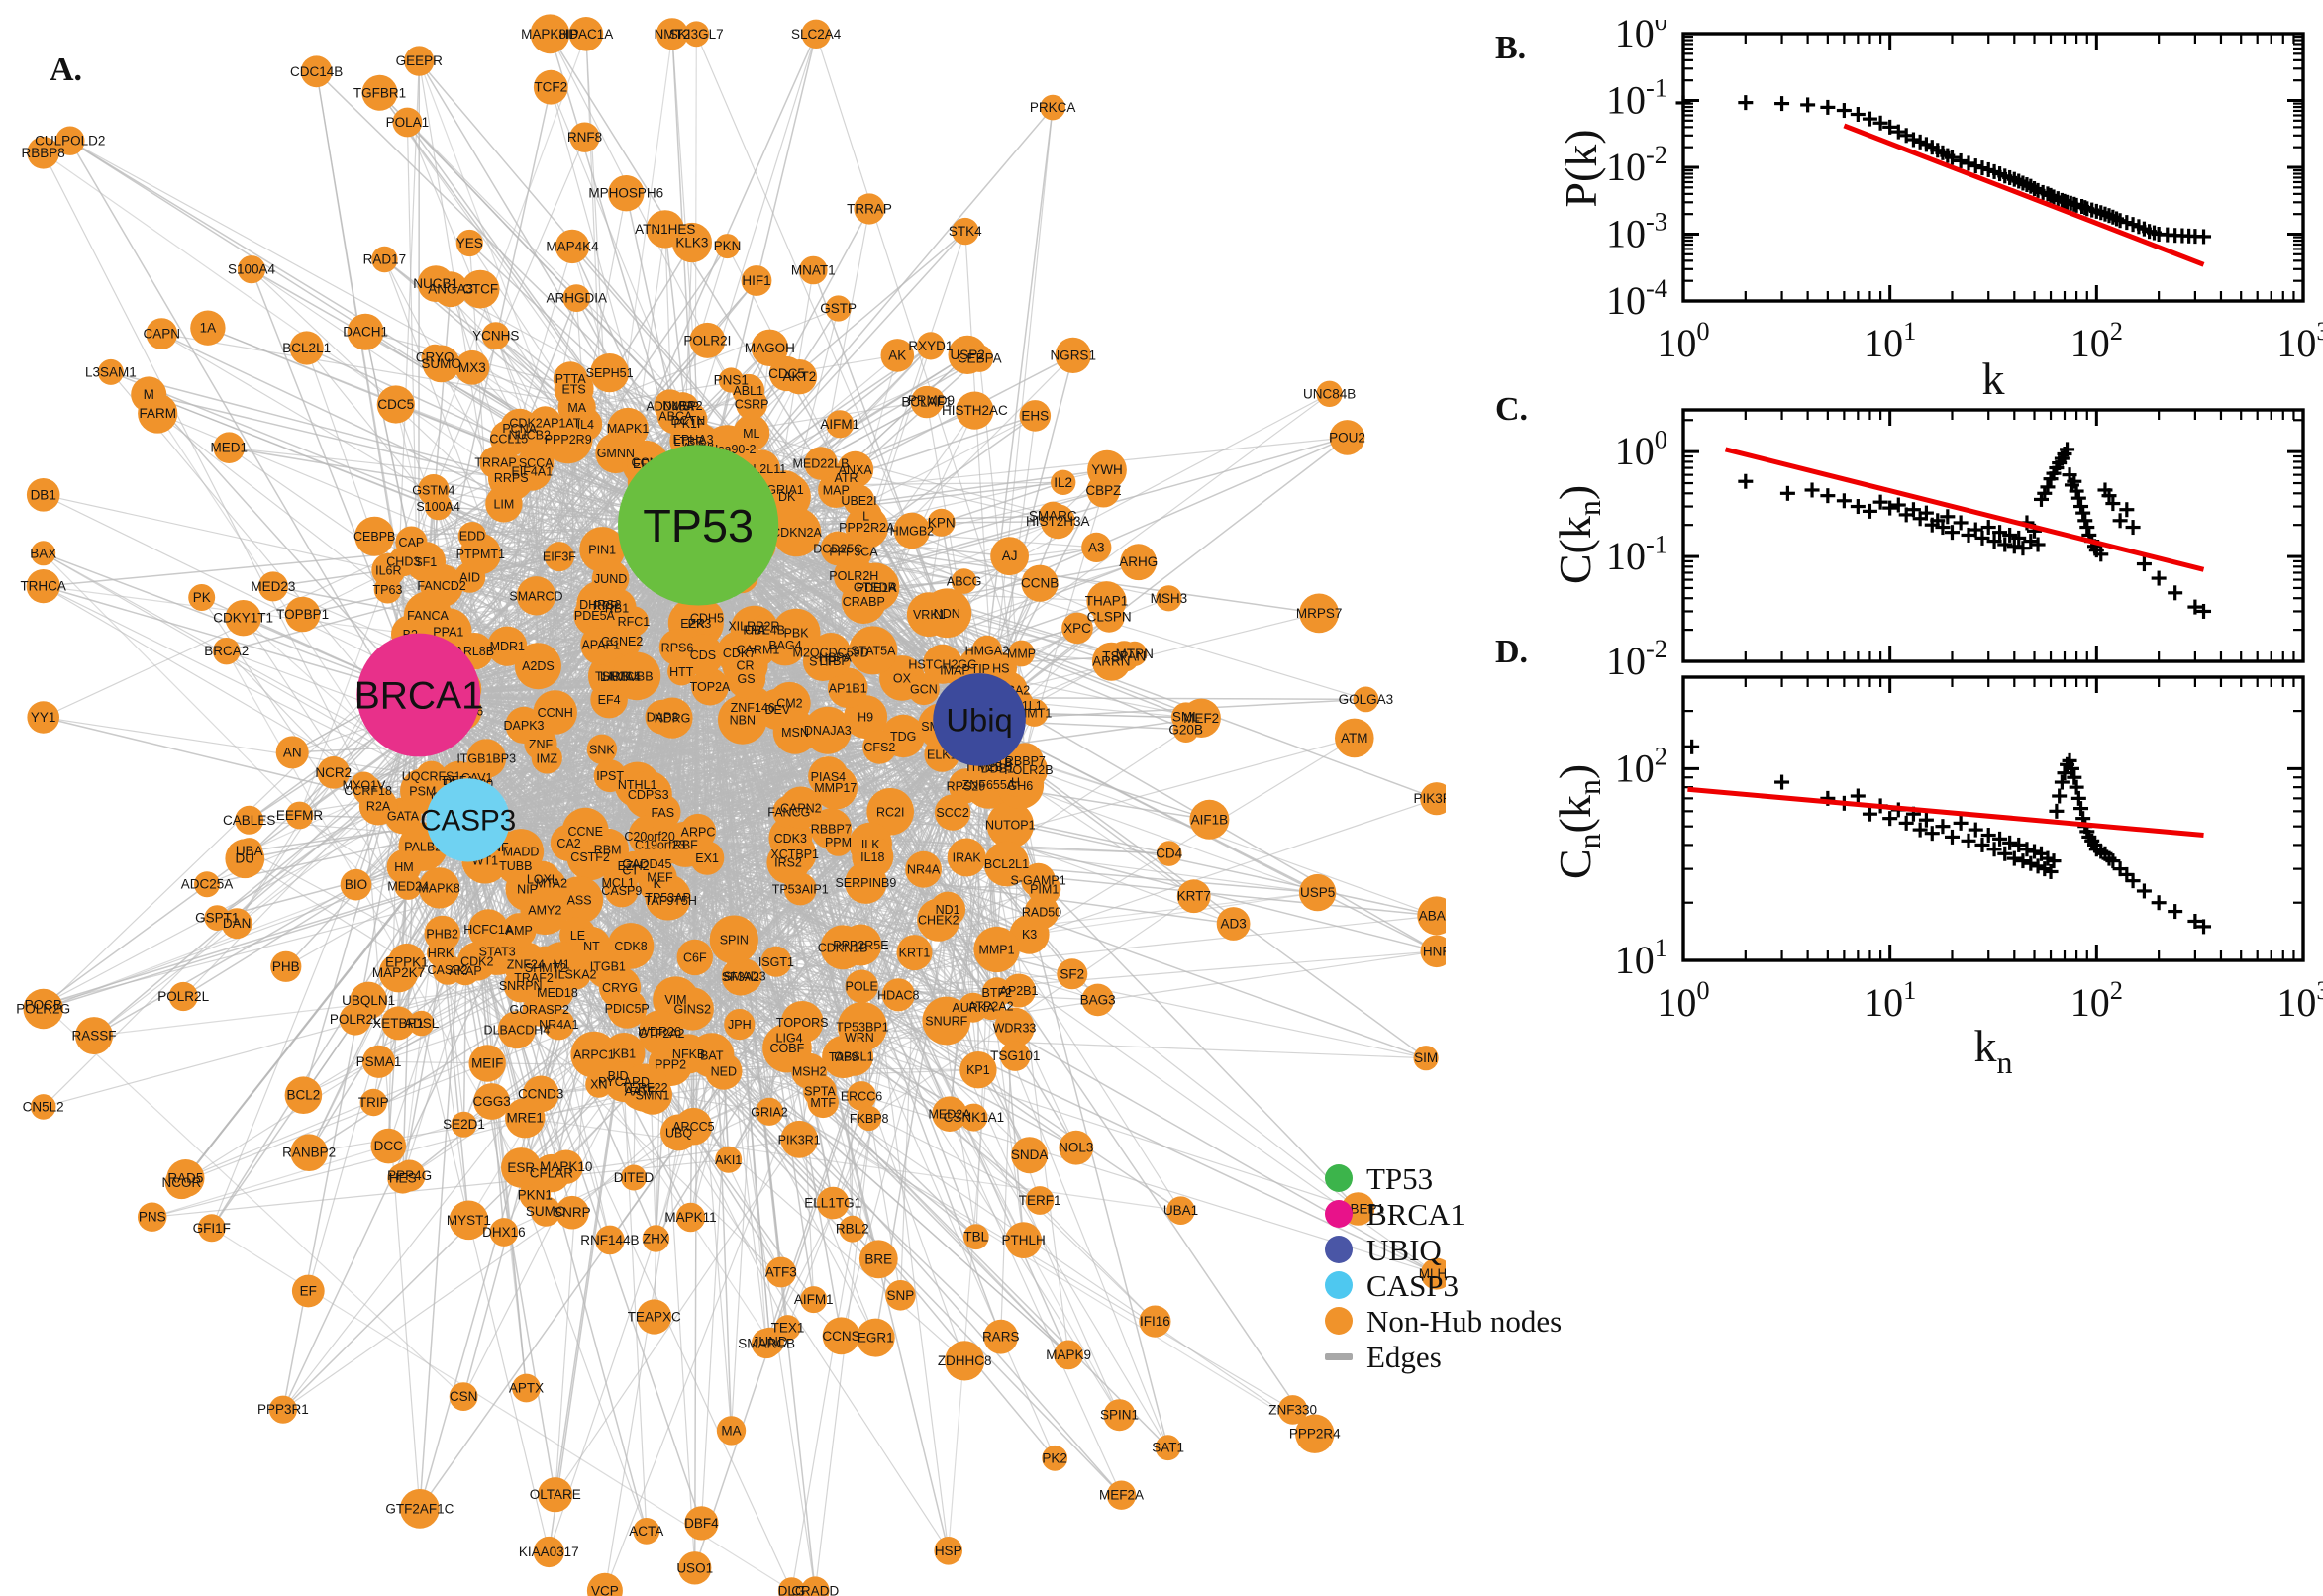 The image size is (2323, 1596). I want to click on network-hub-brca1: BRCA1, so click(419, 695).